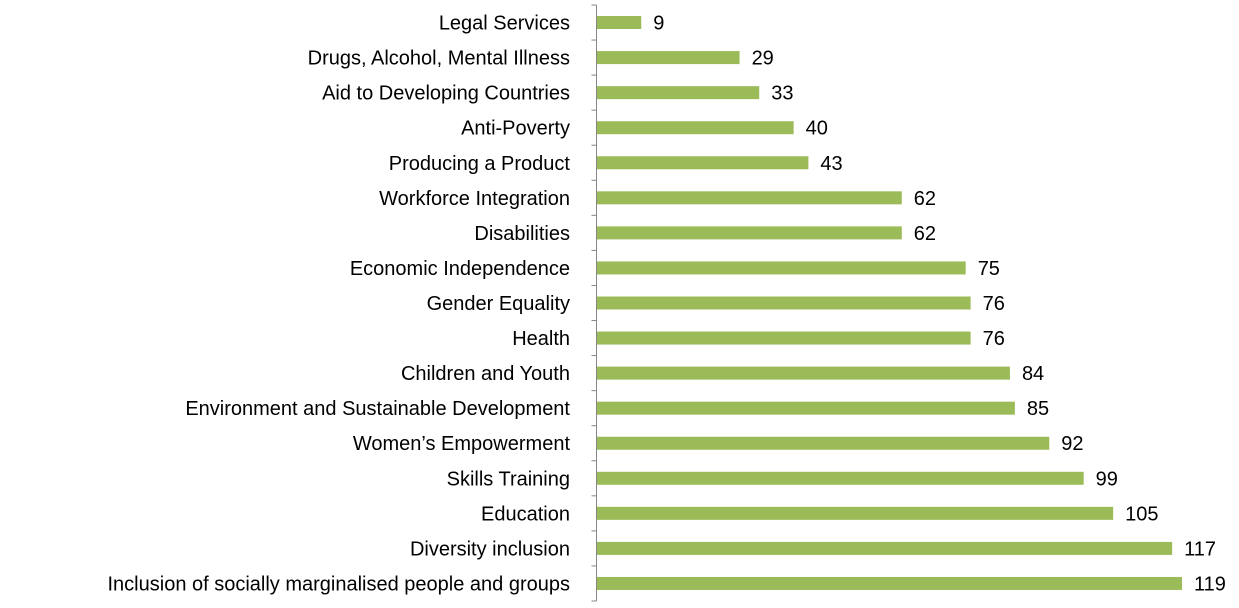  I want to click on category-label: Disabilities, so click(522, 234).